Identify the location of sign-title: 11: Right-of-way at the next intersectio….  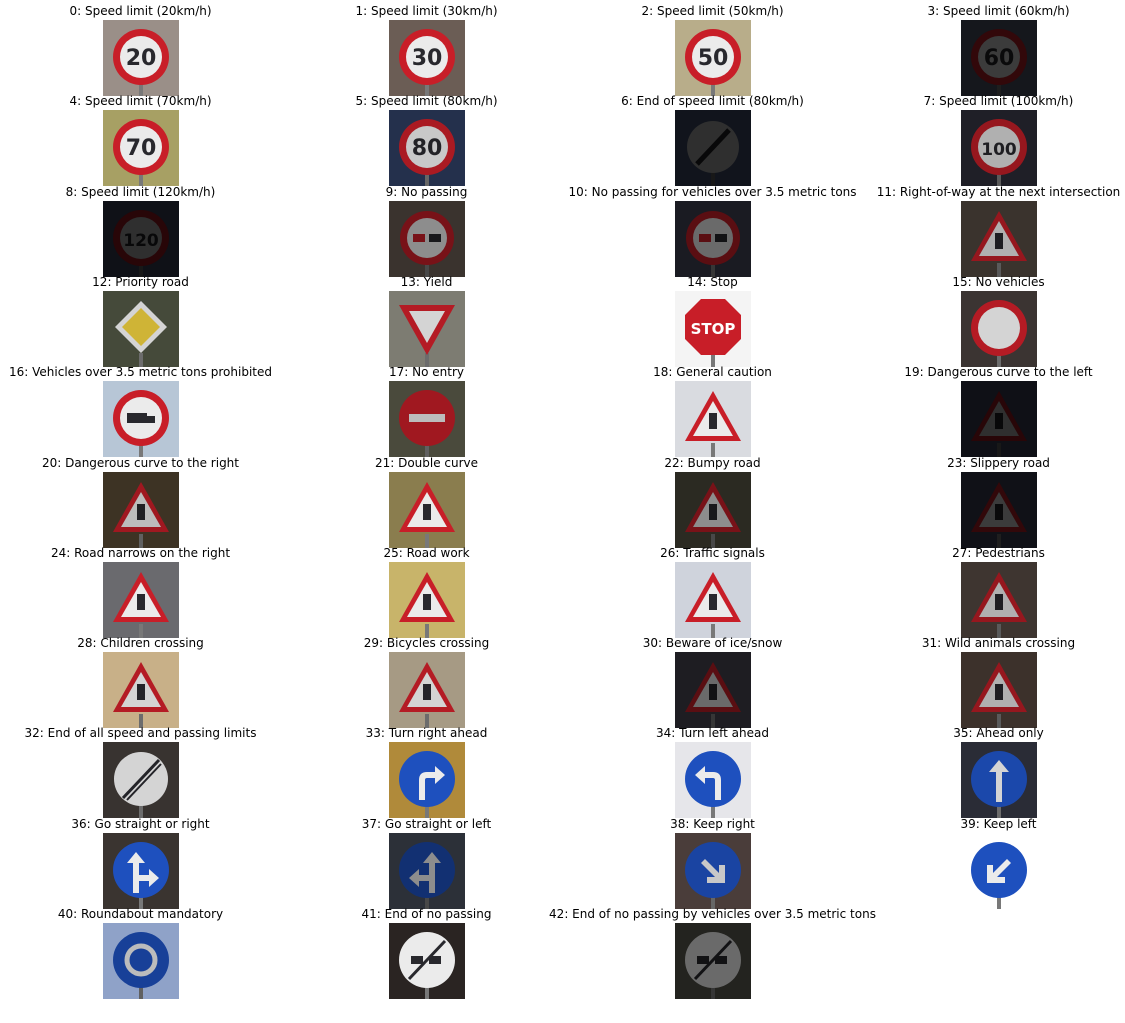
(998, 191).